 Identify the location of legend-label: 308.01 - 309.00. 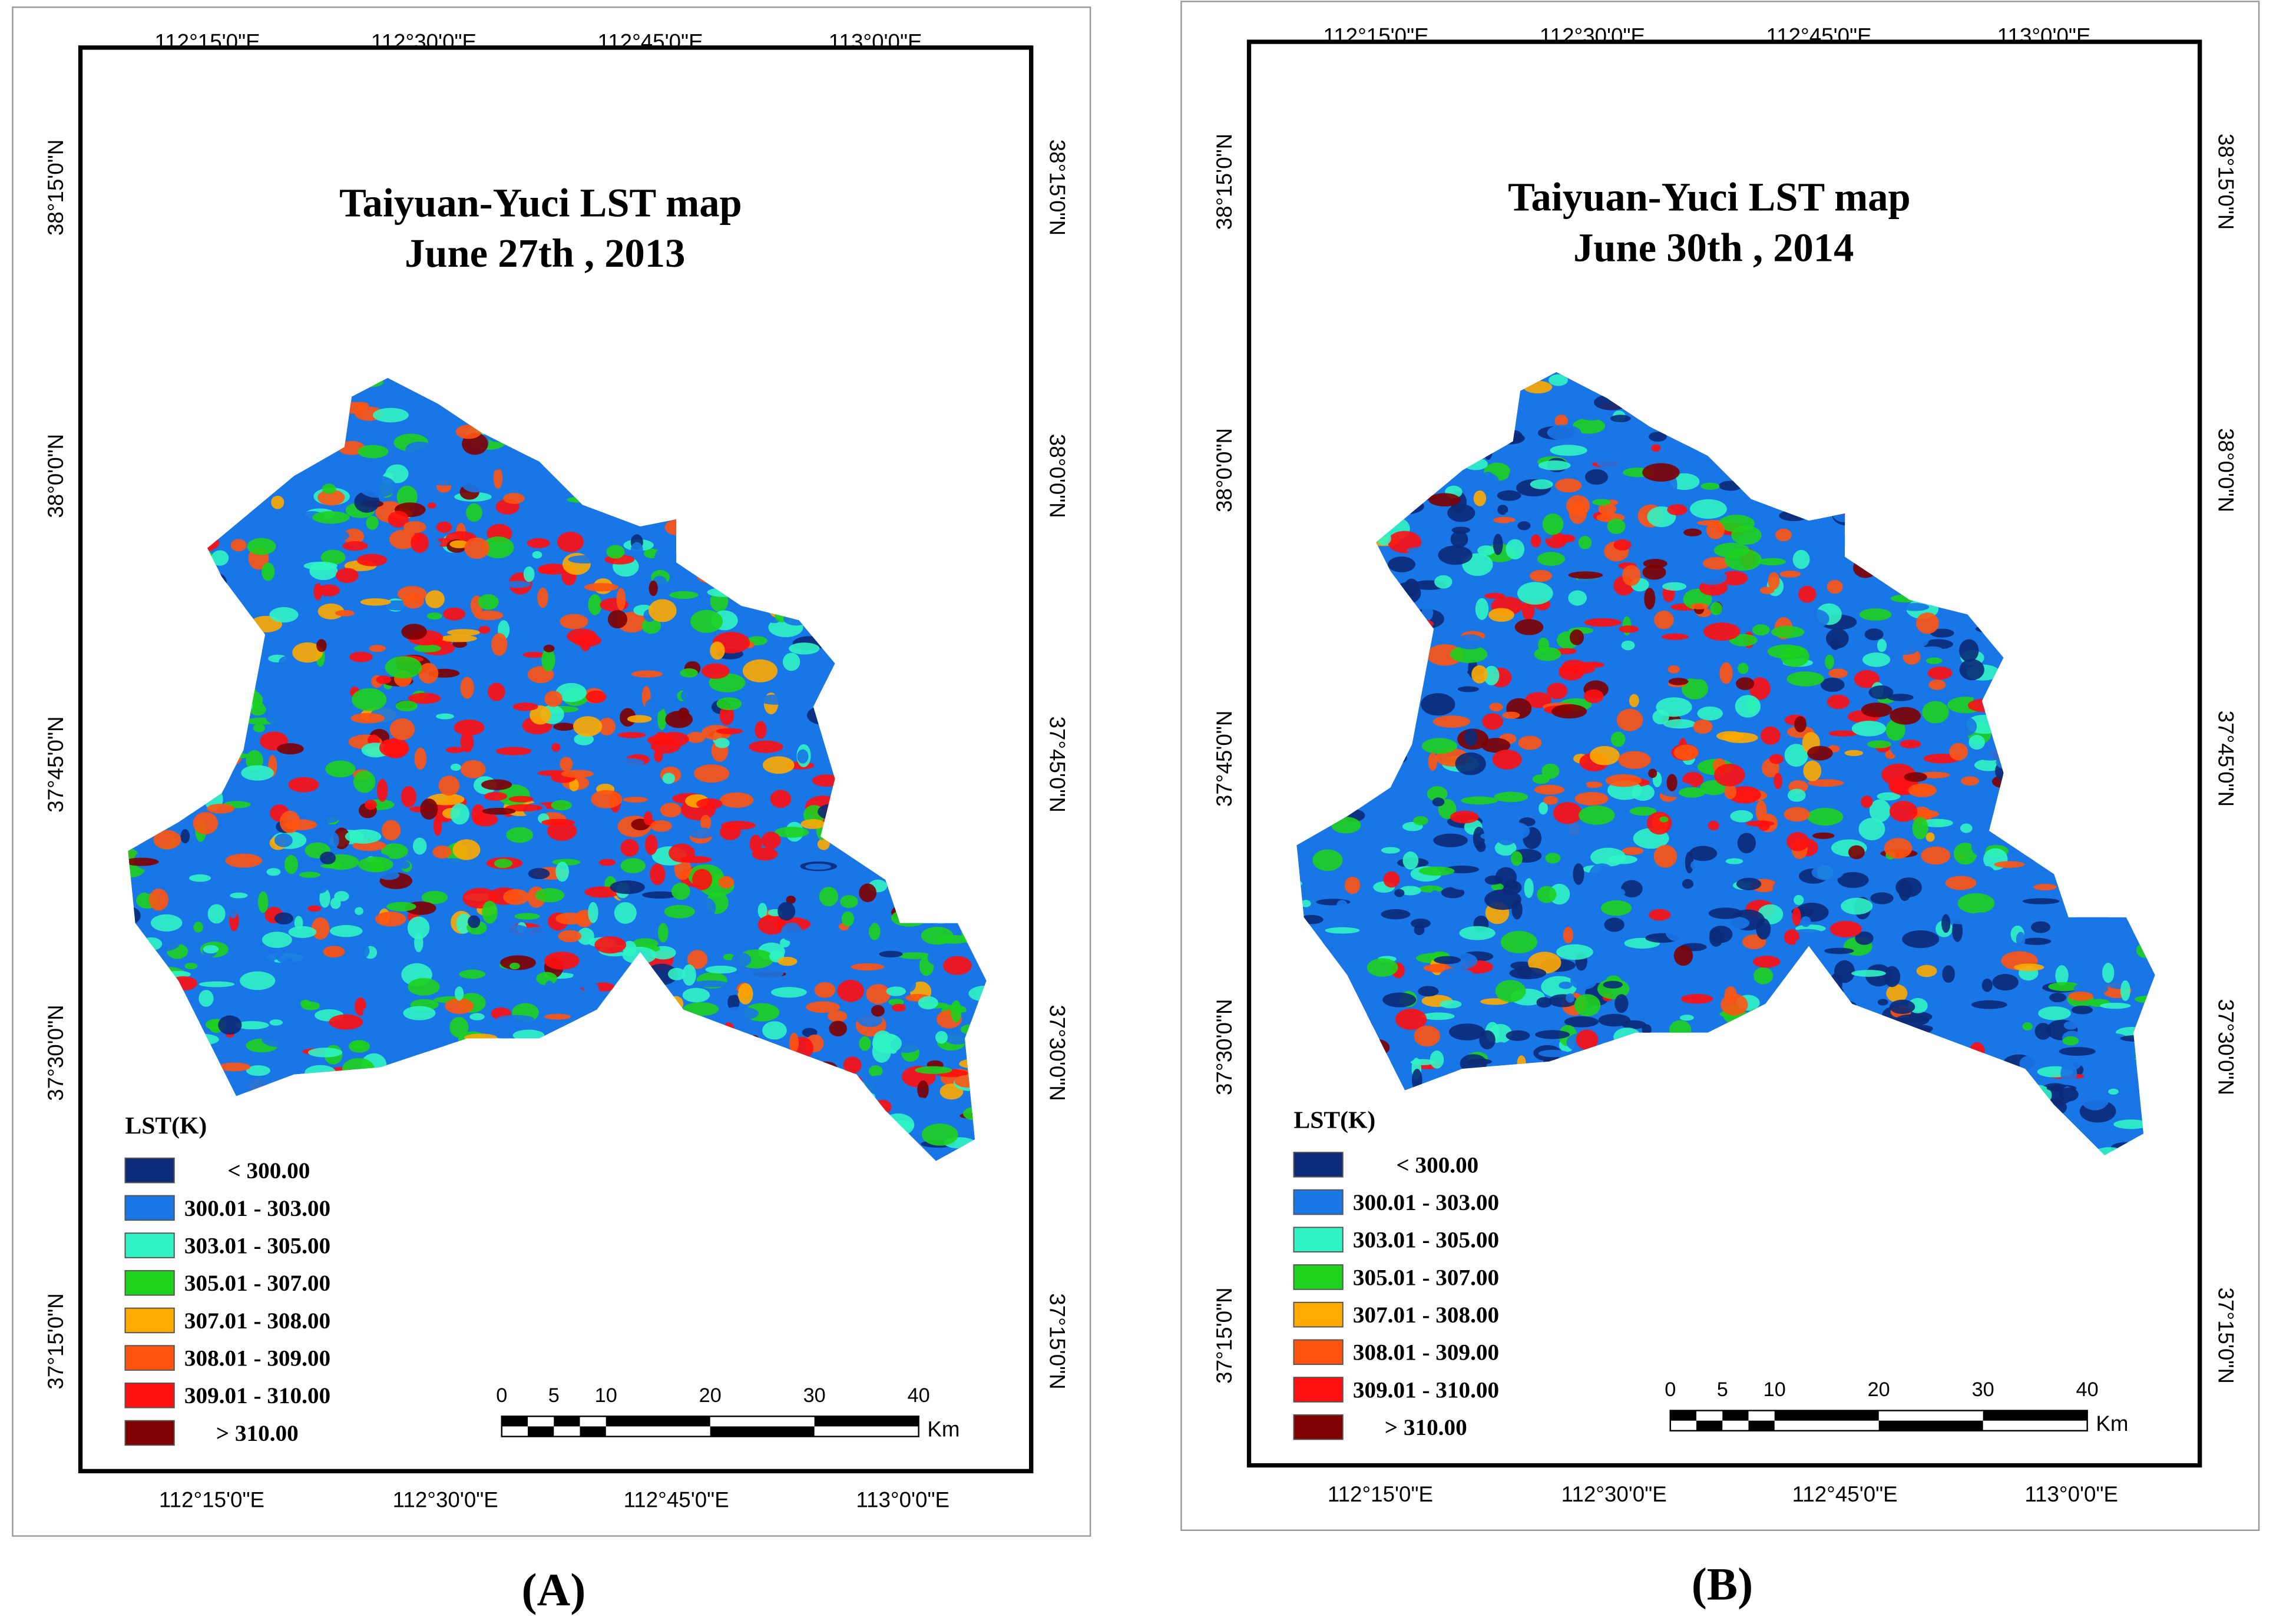
(1426, 1353).